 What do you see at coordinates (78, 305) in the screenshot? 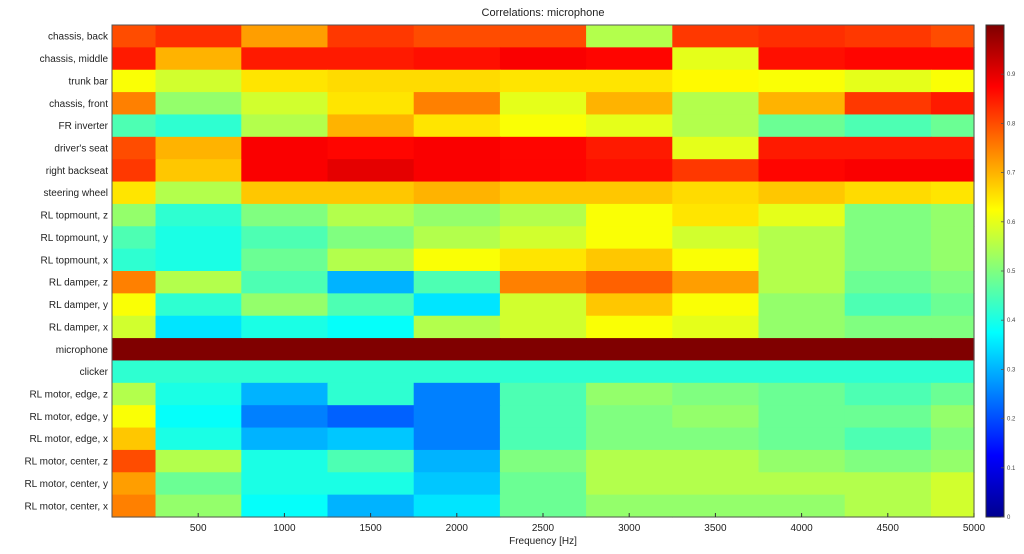
I see `row-label: RL damper, y` at bounding box center [78, 305].